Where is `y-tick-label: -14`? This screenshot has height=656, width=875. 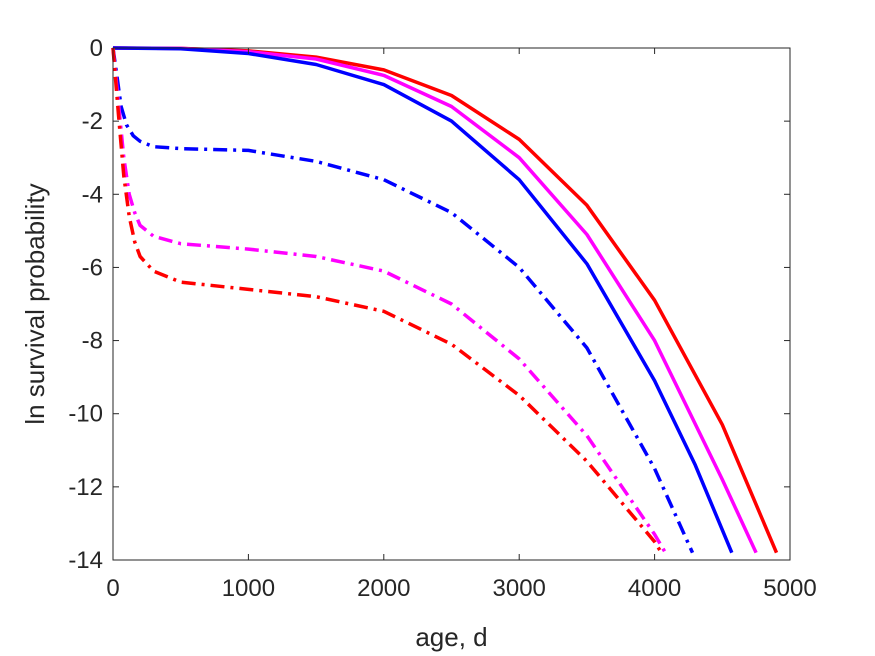
y-tick-label: -14 is located at coordinates (85, 560).